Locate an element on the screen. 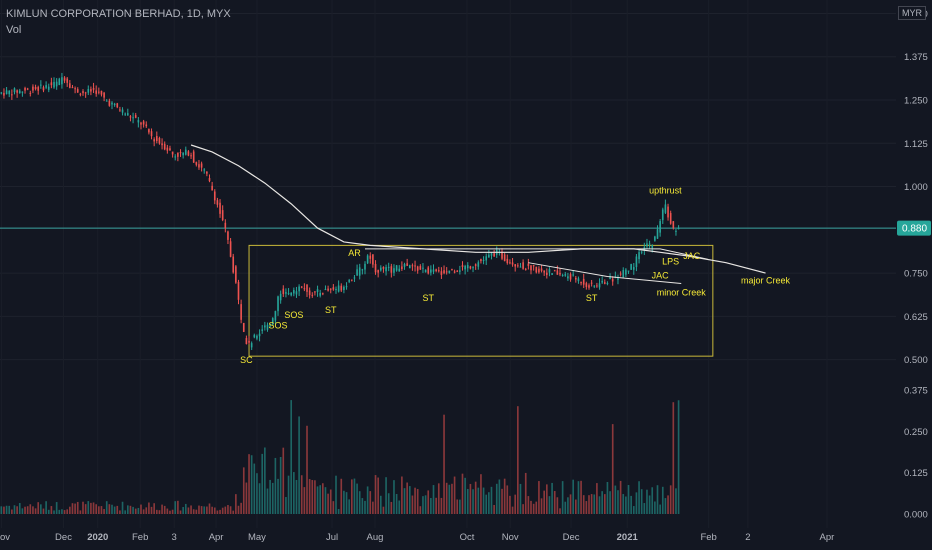  volume-tick-label: 0.375 is located at coordinates (916, 391).